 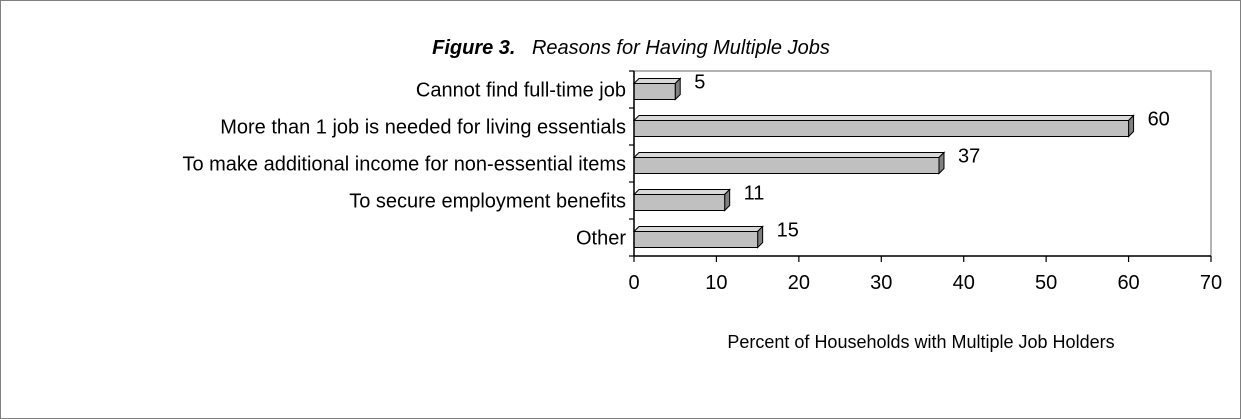 What do you see at coordinates (1128, 283) in the screenshot?
I see `x-tick-label-60: 60` at bounding box center [1128, 283].